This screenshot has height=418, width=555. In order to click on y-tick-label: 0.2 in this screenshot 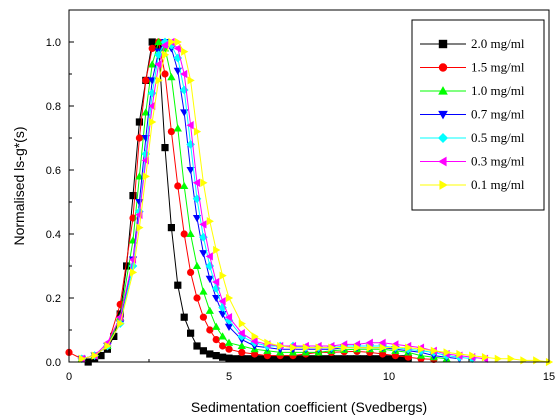, I will do `click(53, 299)`.